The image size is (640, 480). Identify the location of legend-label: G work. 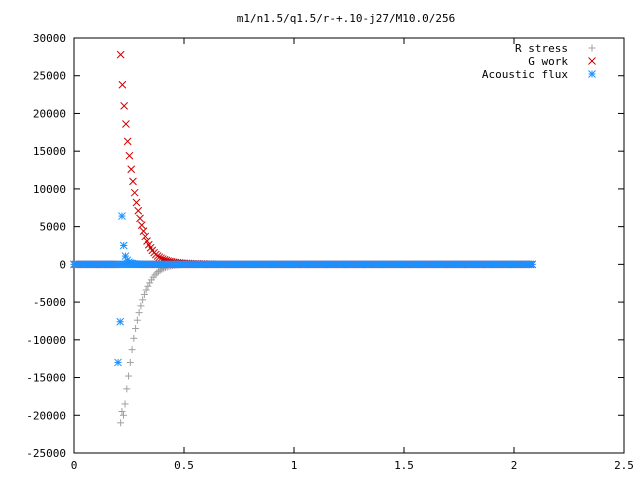
(548, 61).